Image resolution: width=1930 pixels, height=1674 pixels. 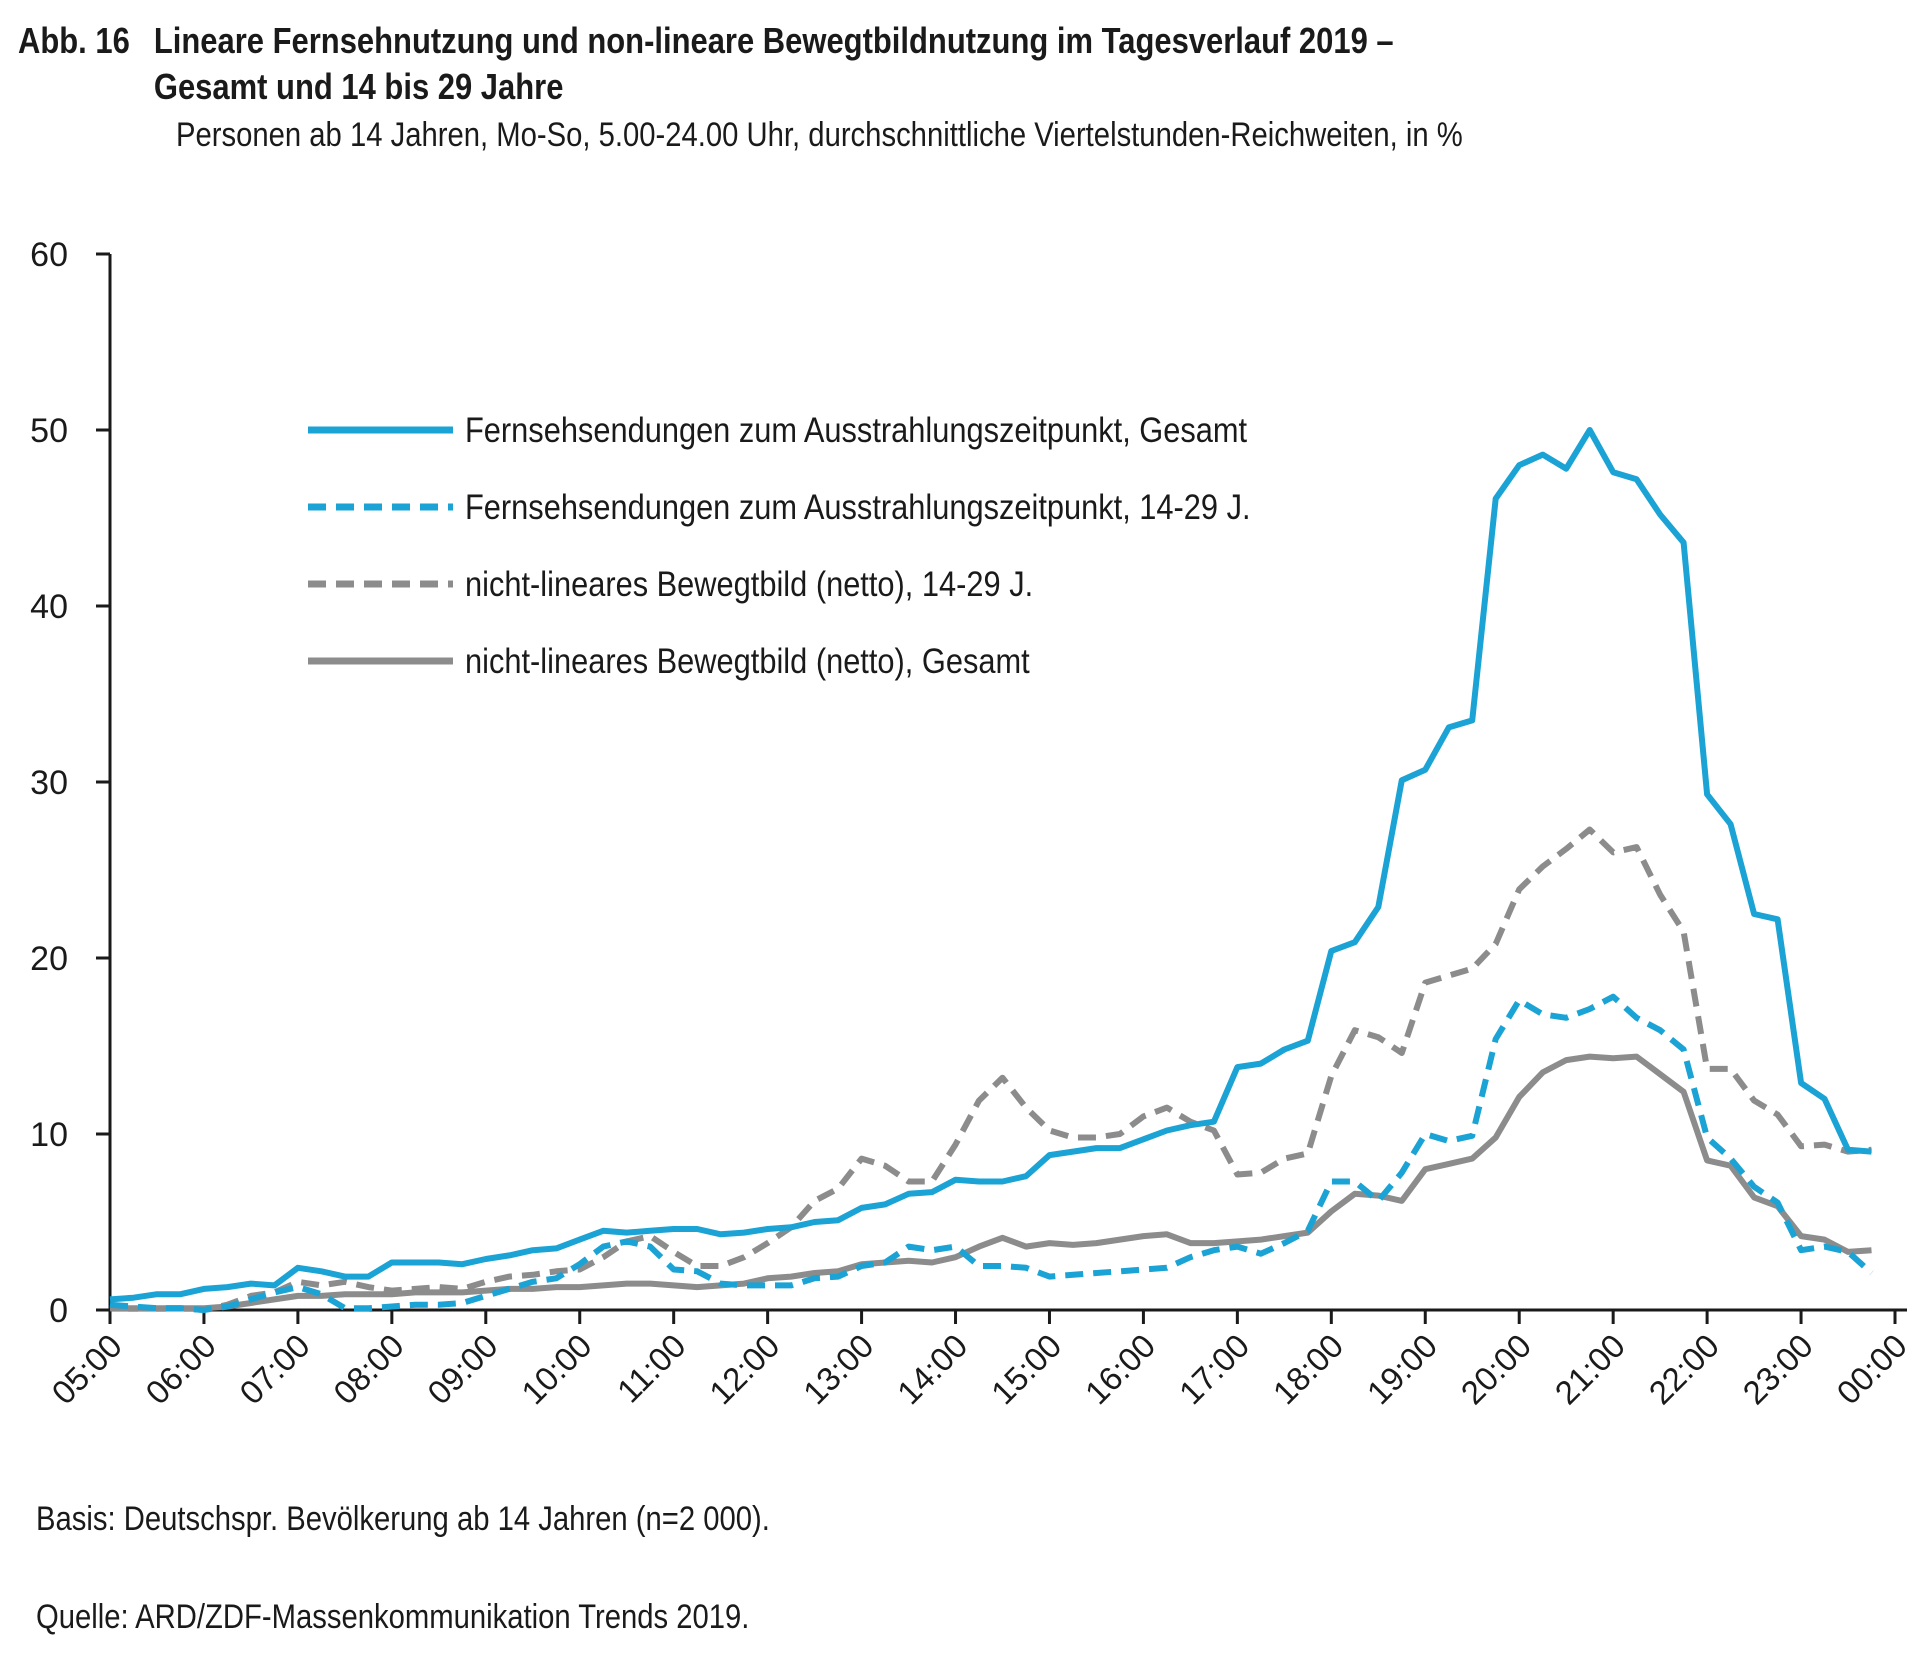 I want to click on y-tick-label: 50, so click(x=49, y=431).